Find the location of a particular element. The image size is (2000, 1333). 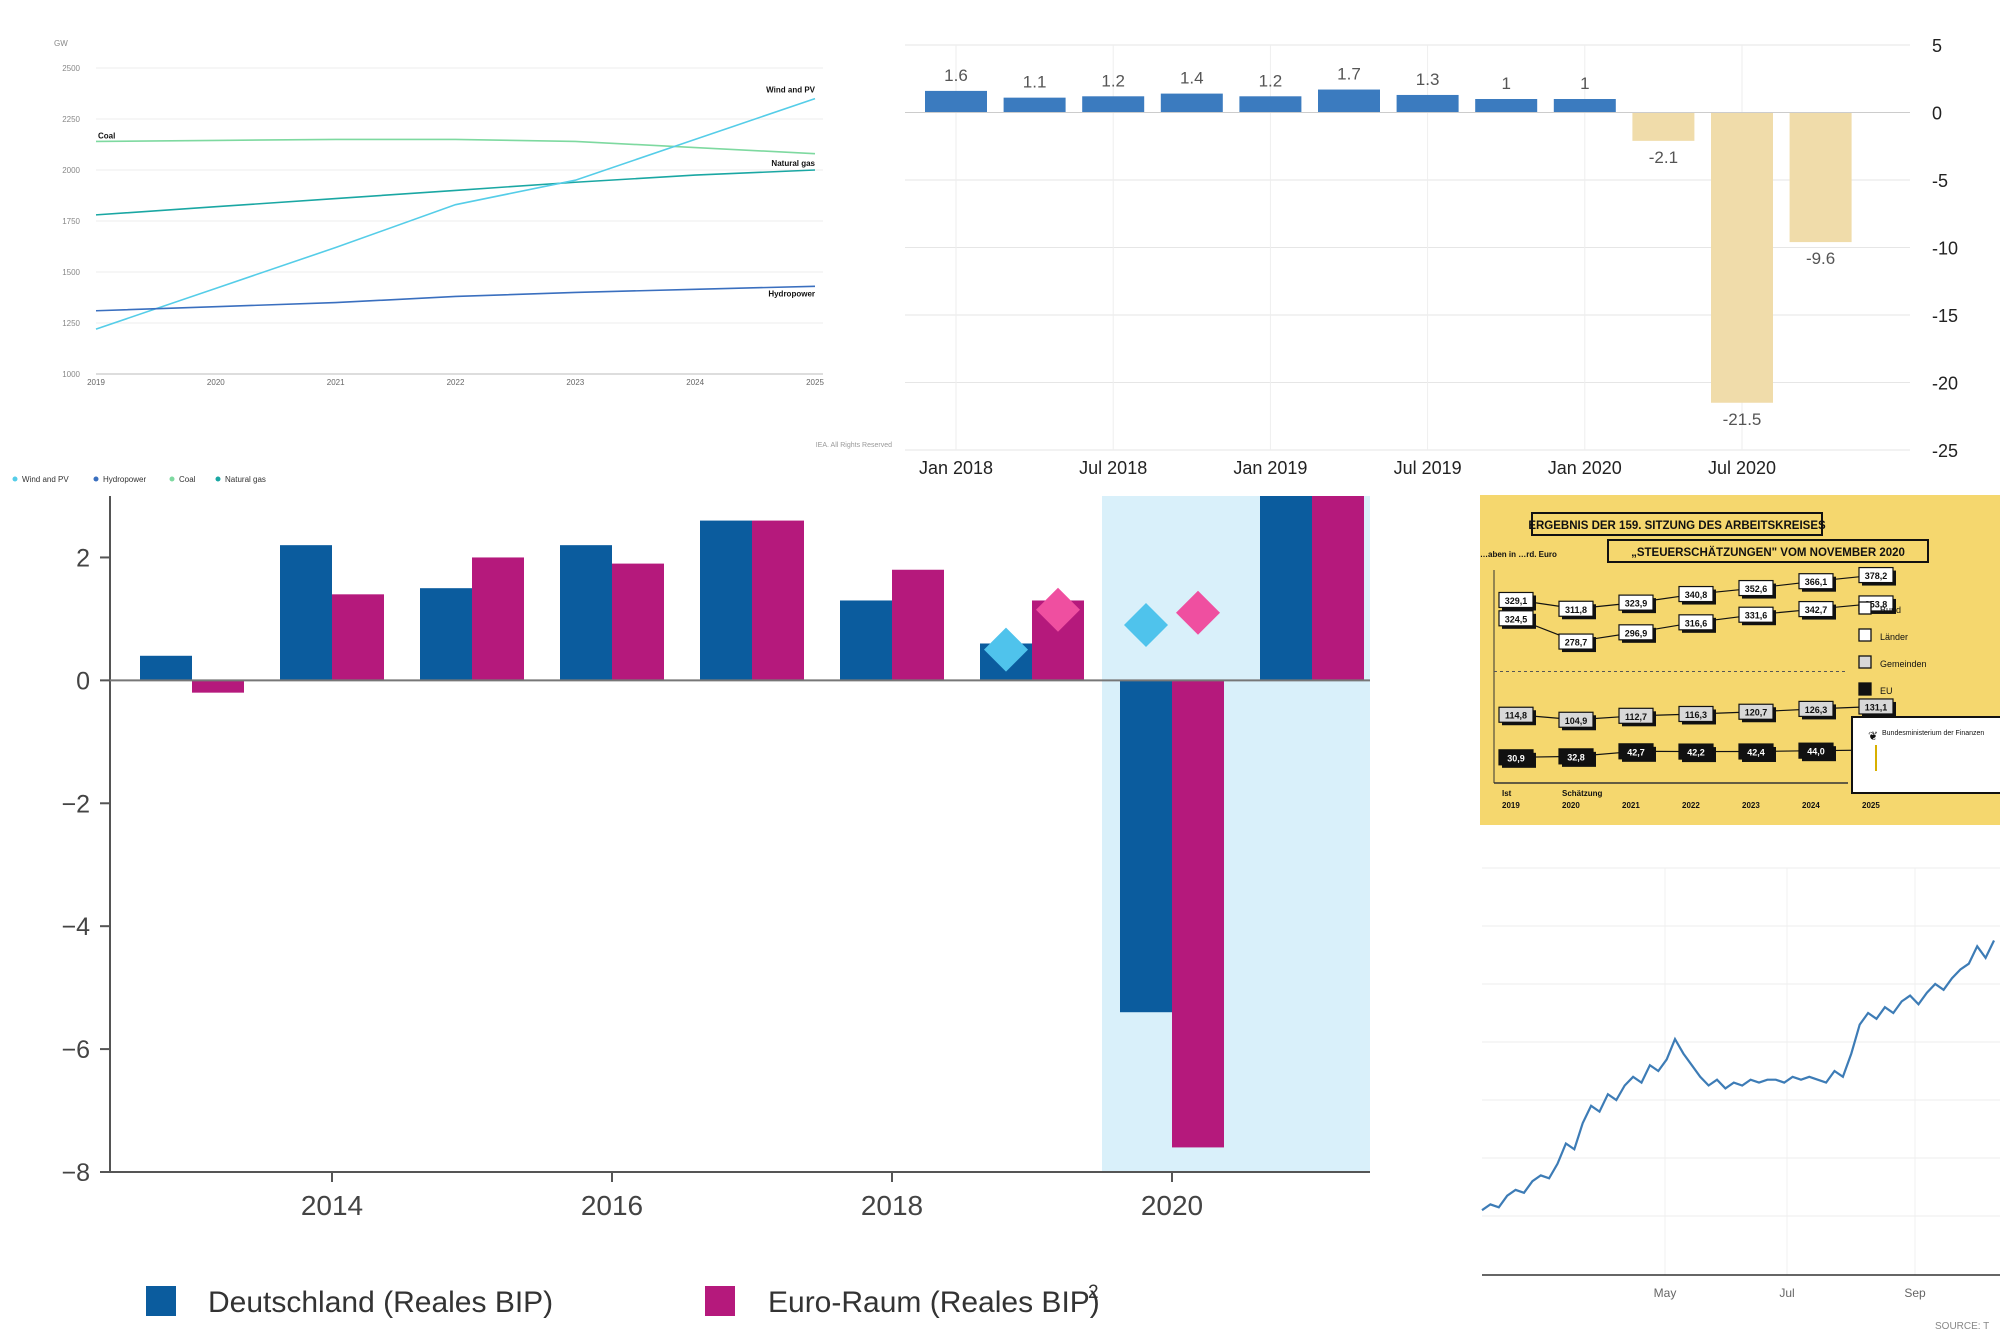

y-tick-label: 5 is located at coordinates (1937, 46).